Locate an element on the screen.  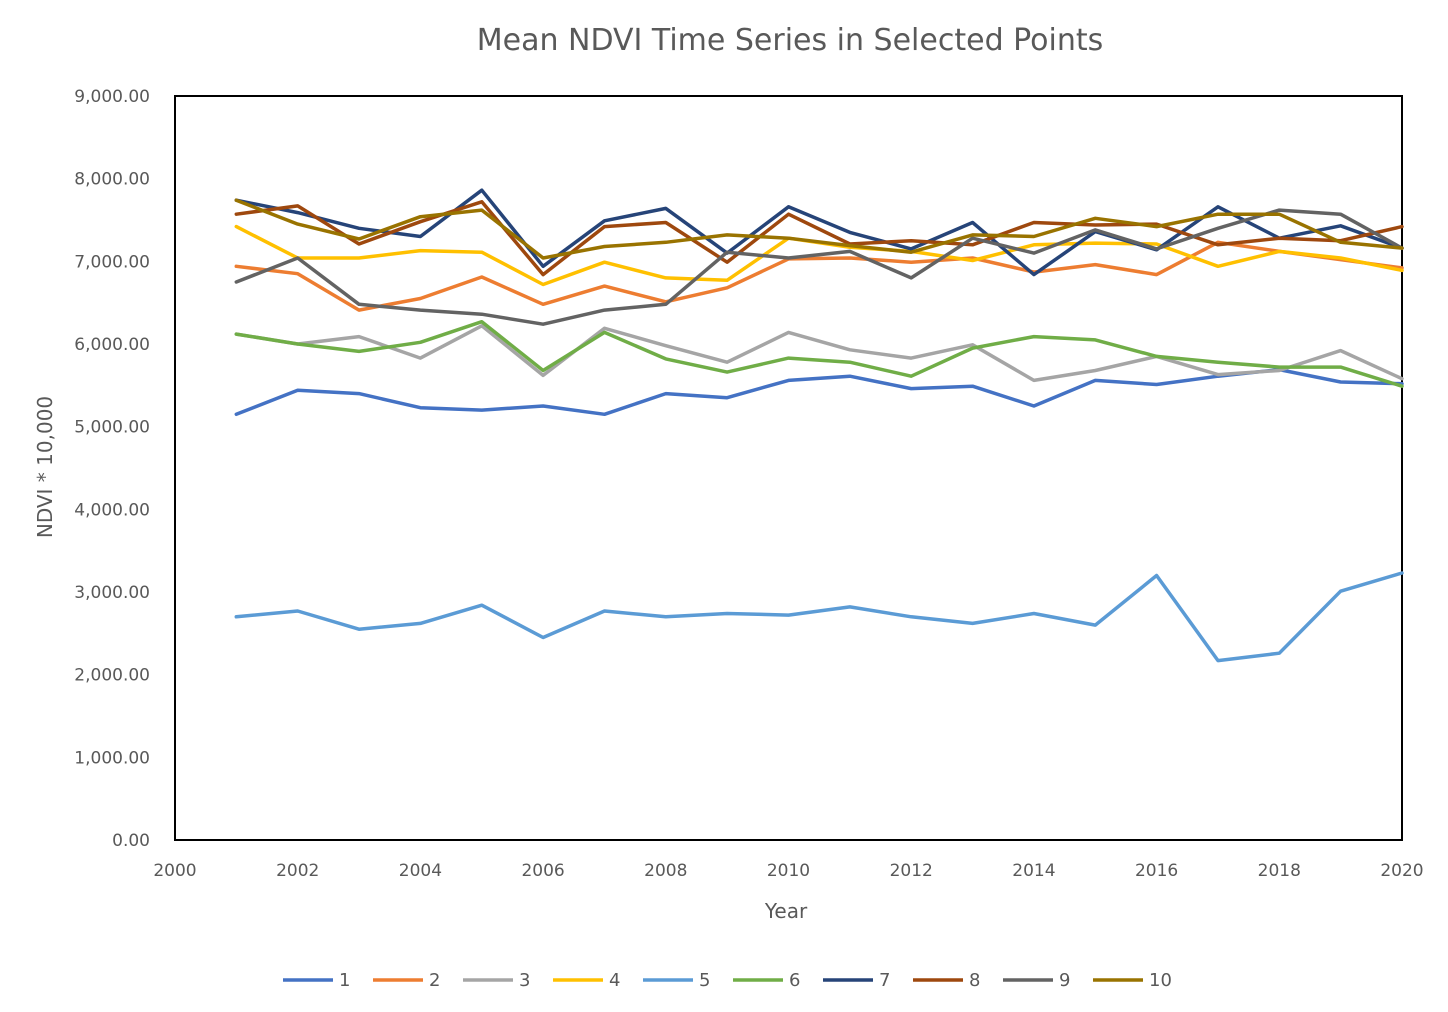
chart-title: Mean NDVI Time Series in Selected Points is located at coordinates (790, 40).